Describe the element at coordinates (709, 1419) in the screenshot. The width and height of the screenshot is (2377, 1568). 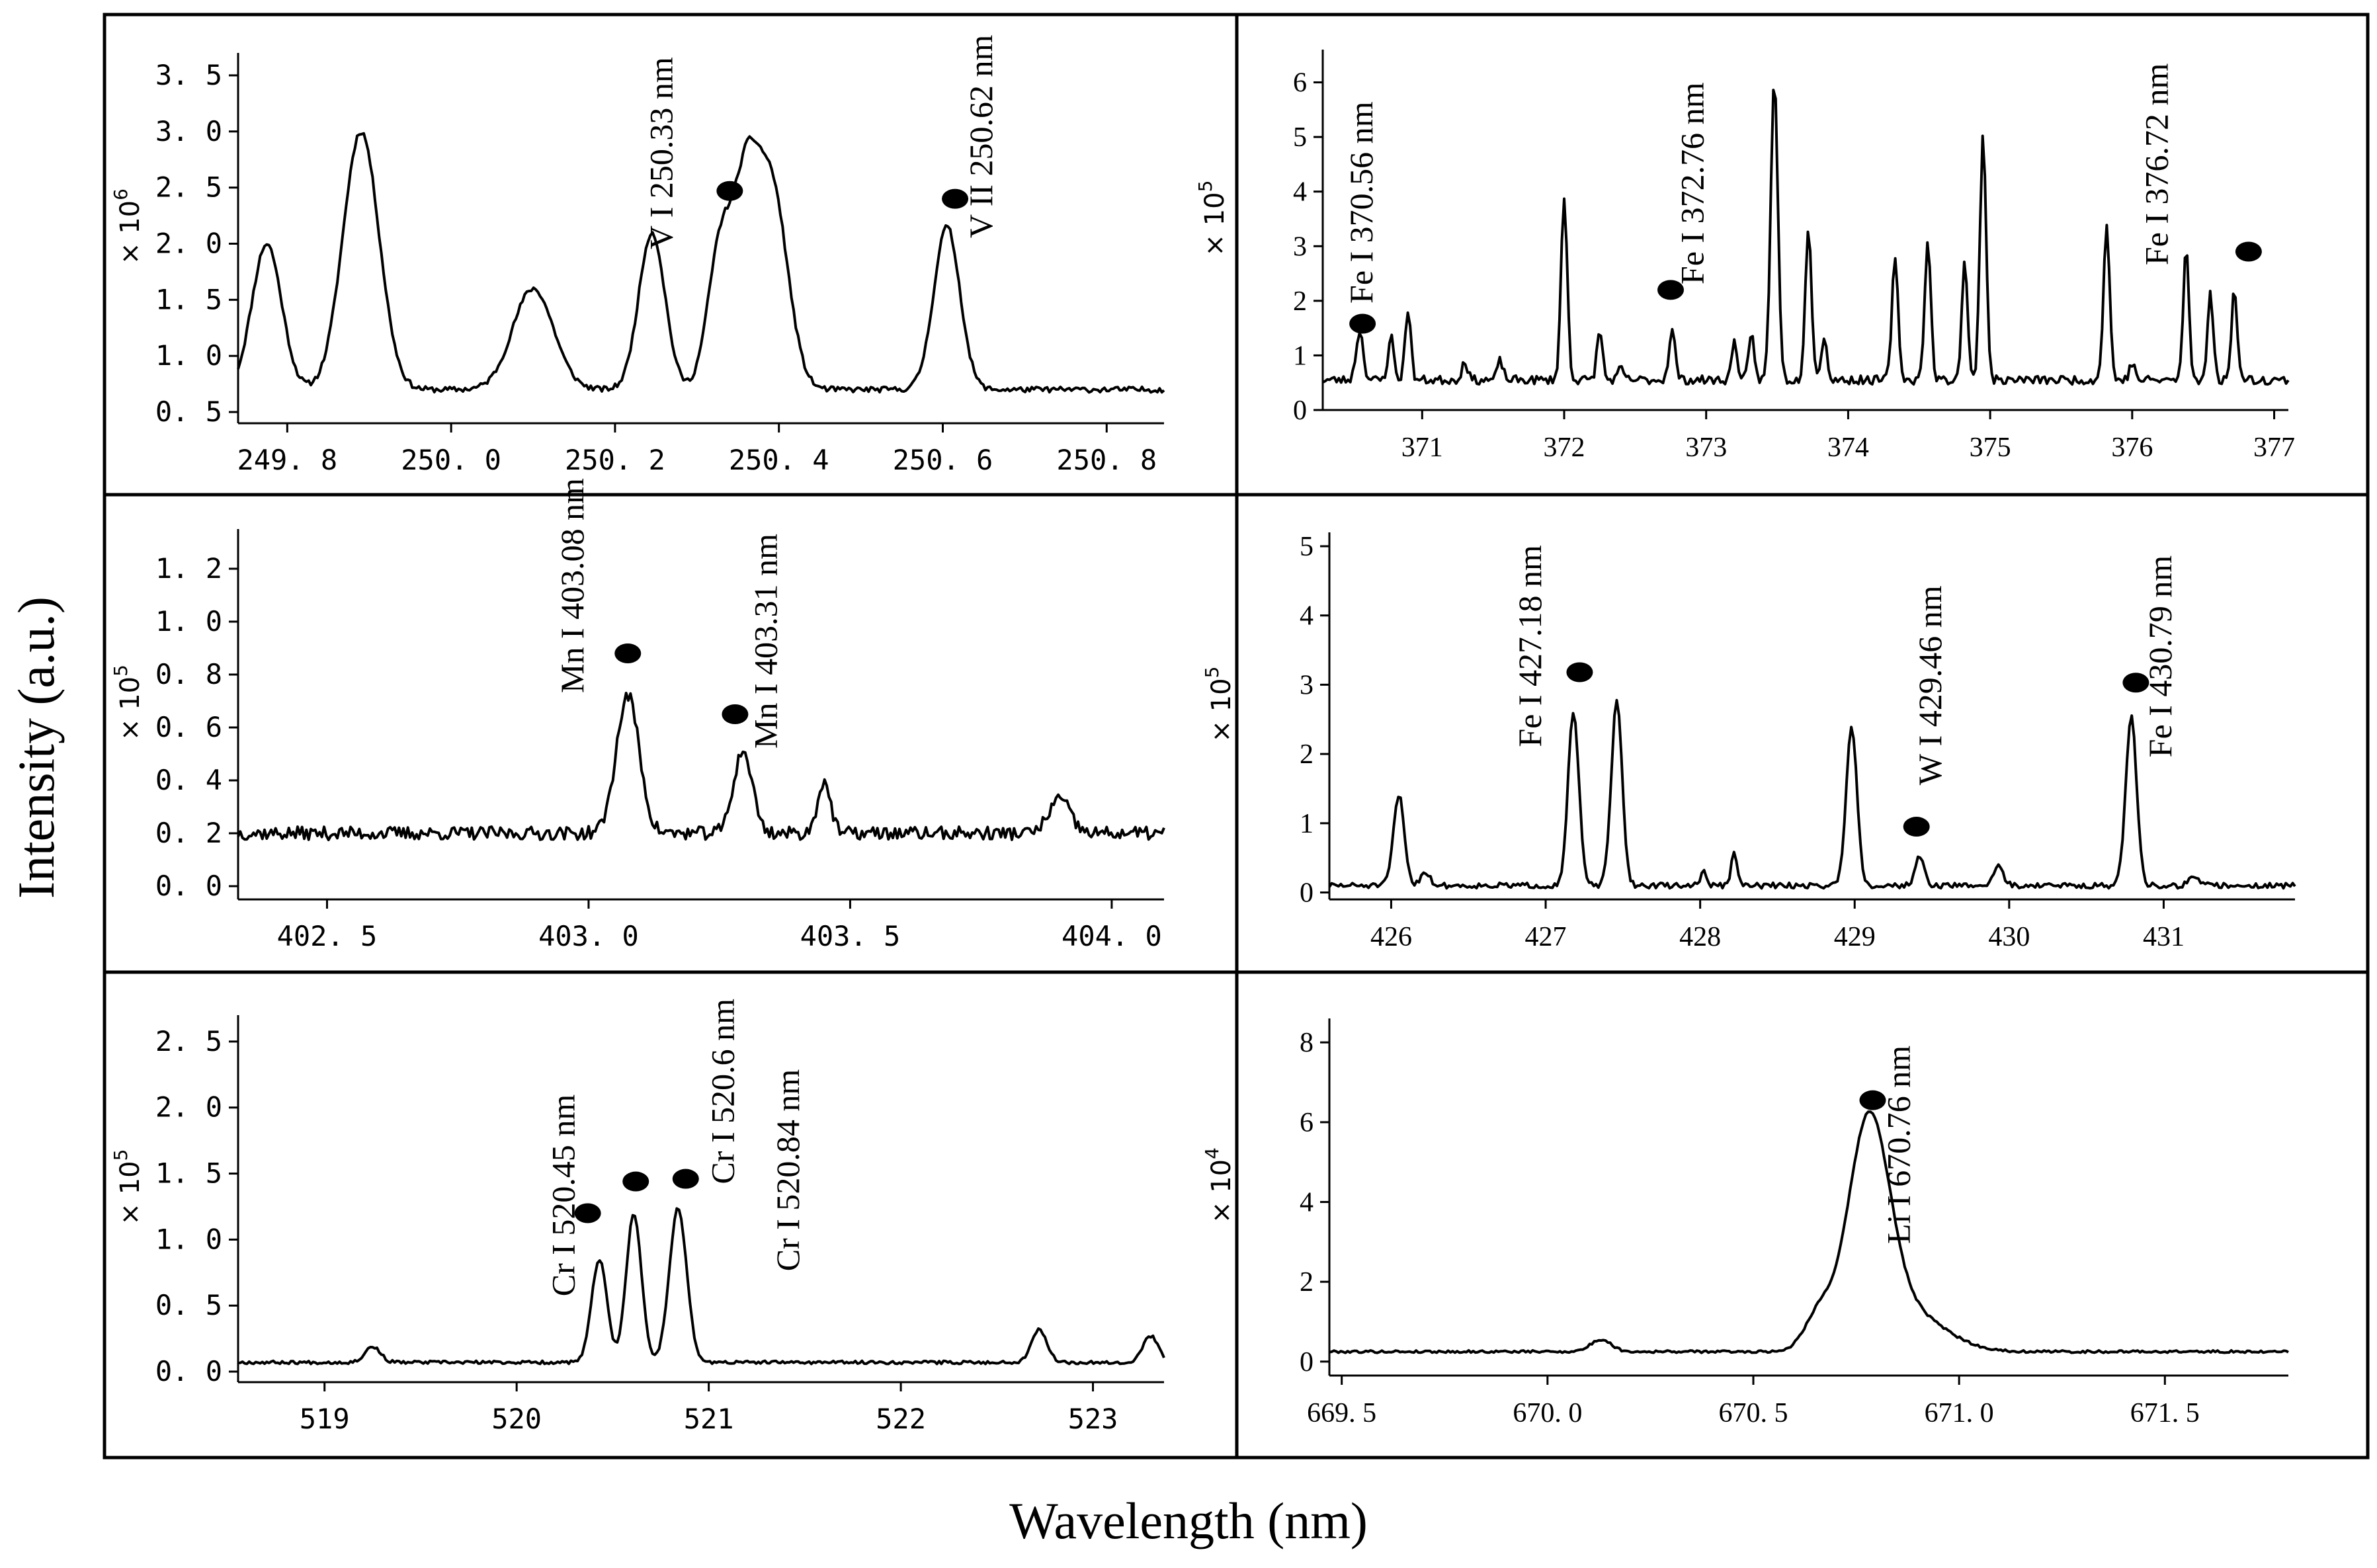
I see `x-tick-label: 521` at that location.